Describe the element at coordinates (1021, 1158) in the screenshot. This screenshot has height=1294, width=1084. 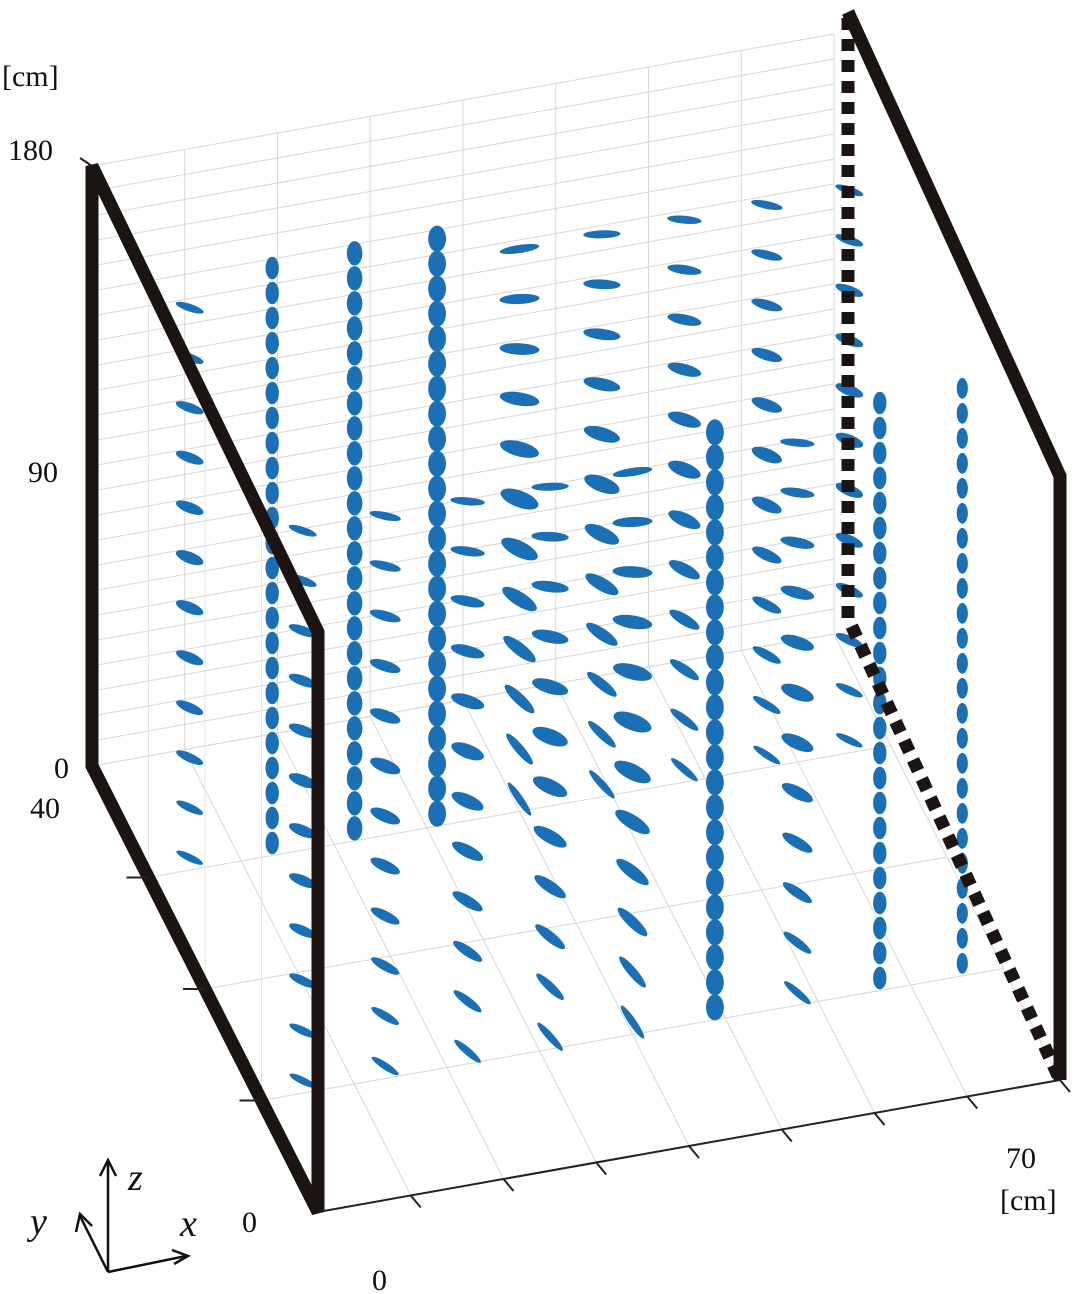
I see `x-tick-70: 70` at that location.